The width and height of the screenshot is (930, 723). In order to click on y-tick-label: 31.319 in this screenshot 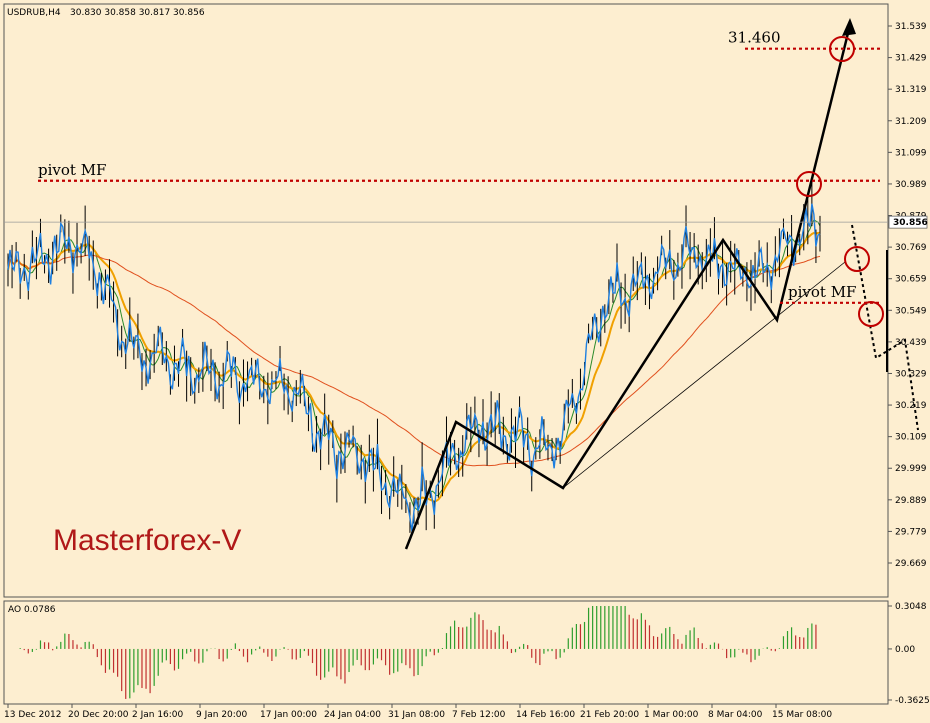, I will do `click(911, 90)`.